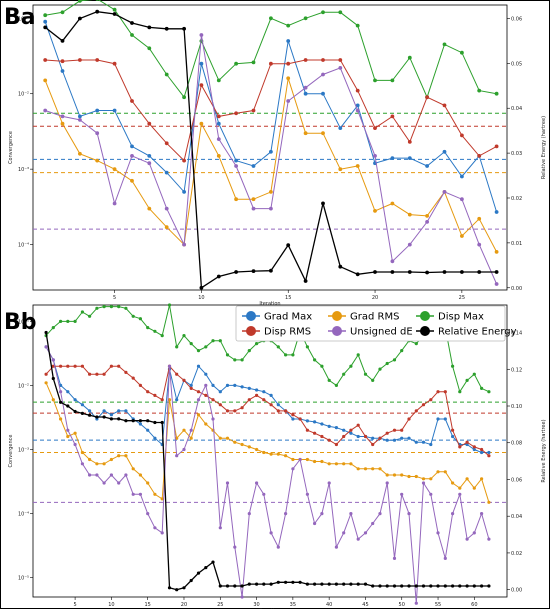 This screenshot has width=550, height=609. What do you see at coordinates (329, 605) in the screenshot?
I see `x-tick-label: 40` at bounding box center [329, 605].